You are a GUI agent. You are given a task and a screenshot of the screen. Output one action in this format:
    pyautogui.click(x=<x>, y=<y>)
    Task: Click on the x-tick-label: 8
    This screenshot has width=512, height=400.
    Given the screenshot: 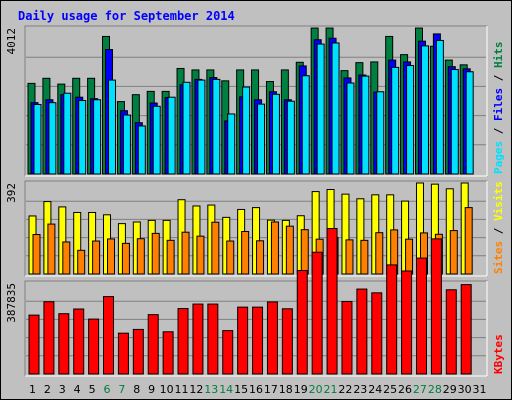 What is the action you would take?
    pyautogui.click(x=136, y=389)
    